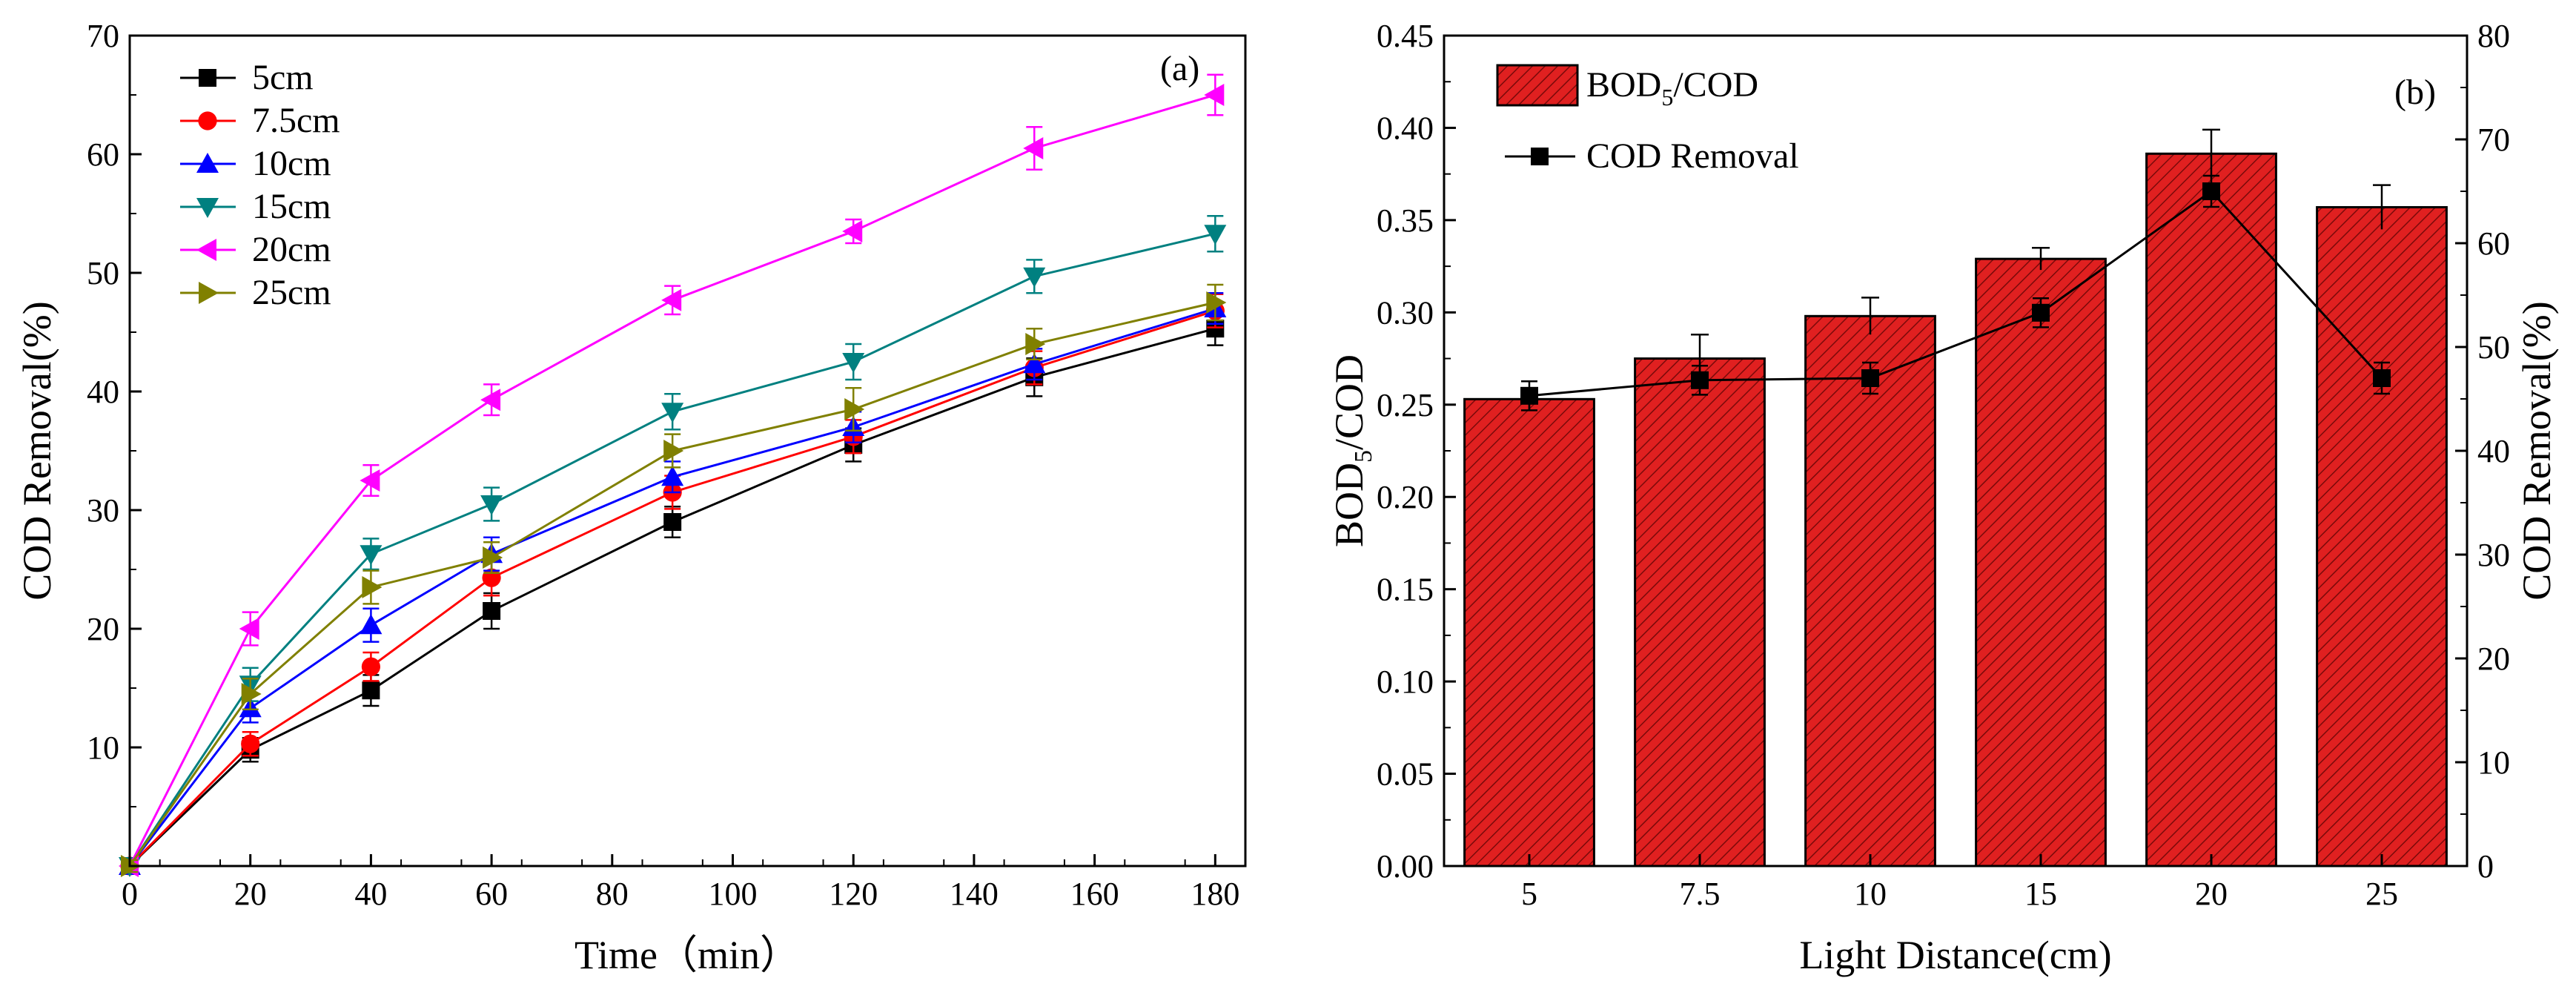  What do you see at coordinates (2493, 347) in the screenshot?
I see `y-right-tick-label: 50` at bounding box center [2493, 347].